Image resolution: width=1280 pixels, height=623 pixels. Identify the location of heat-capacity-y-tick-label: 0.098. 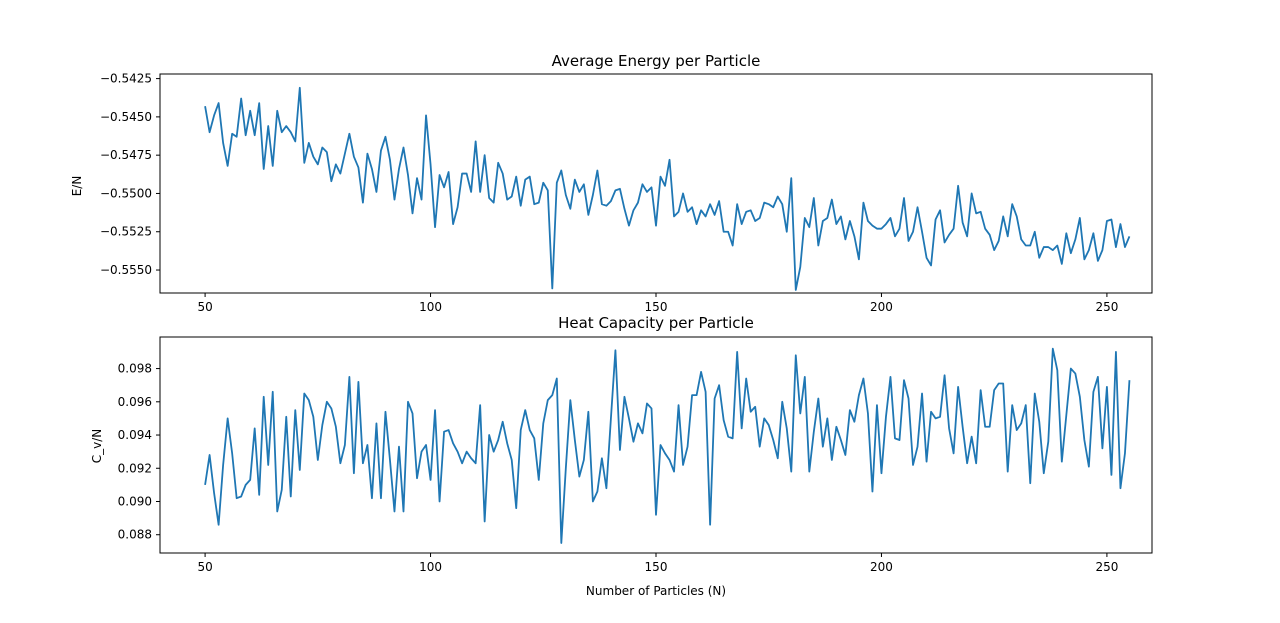
(135, 369).